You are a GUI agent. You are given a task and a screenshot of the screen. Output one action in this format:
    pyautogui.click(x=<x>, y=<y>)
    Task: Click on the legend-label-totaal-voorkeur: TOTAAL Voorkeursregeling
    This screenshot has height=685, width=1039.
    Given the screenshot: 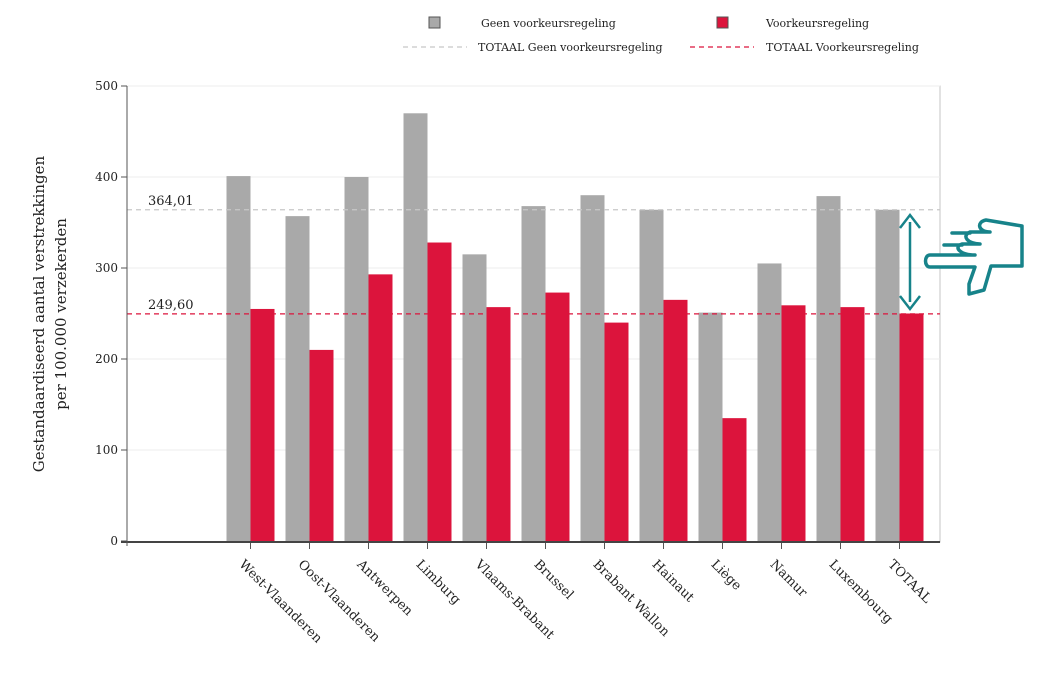 What is the action you would take?
    pyautogui.click(x=842, y=47)
    